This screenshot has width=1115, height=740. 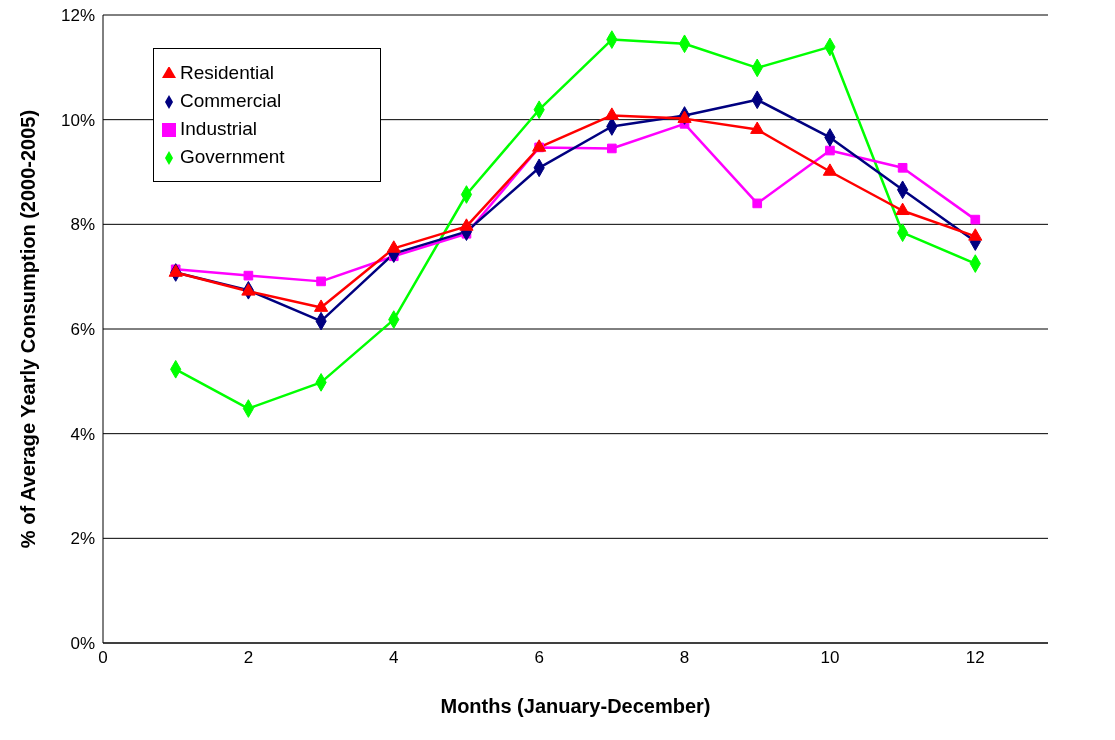 I want to click on y-tick-label: 4%, so click(x=82, y=434).